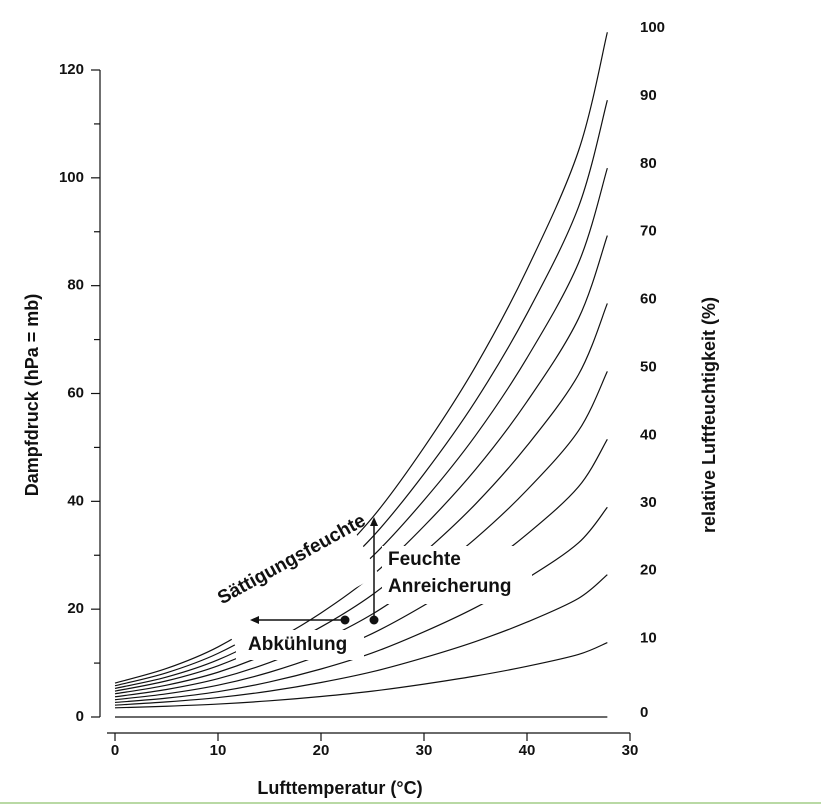  Describe the element at coordinates (644, 712) in the screenshot. I see `curve-label: 0` at that location.